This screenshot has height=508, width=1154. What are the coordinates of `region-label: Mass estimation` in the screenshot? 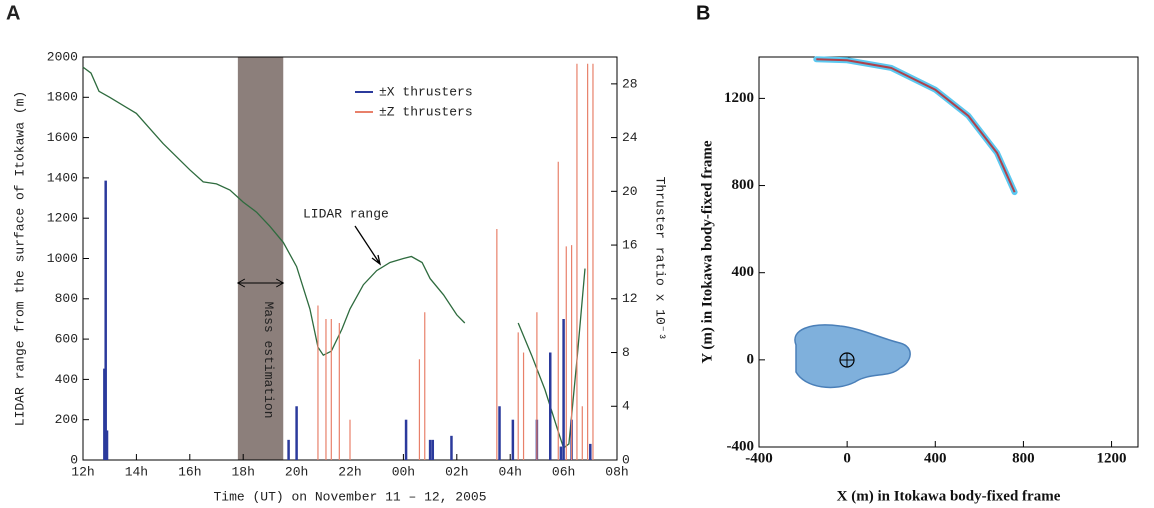 It's located at (268, 359).